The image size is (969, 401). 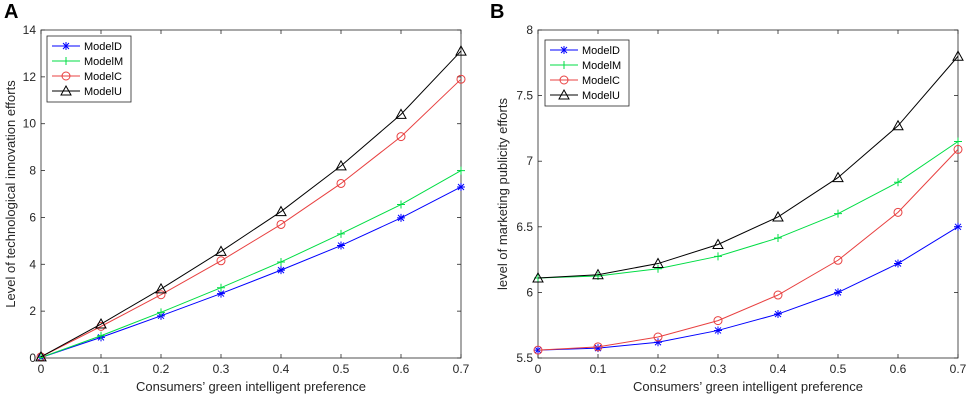 What do you see at coordinates (30, 124) in the screenshot?
I see `chart-a-y-tick-label: 10` at bounding box center [30, 124].